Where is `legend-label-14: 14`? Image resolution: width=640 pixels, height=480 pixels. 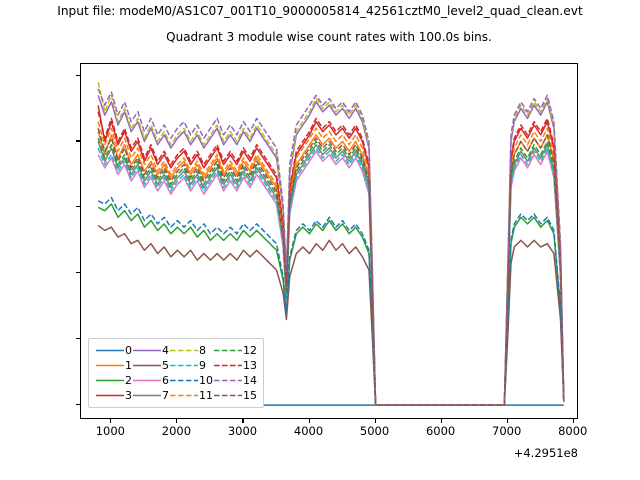 legend-label-14: 14 is located at coordinates (250, 380).